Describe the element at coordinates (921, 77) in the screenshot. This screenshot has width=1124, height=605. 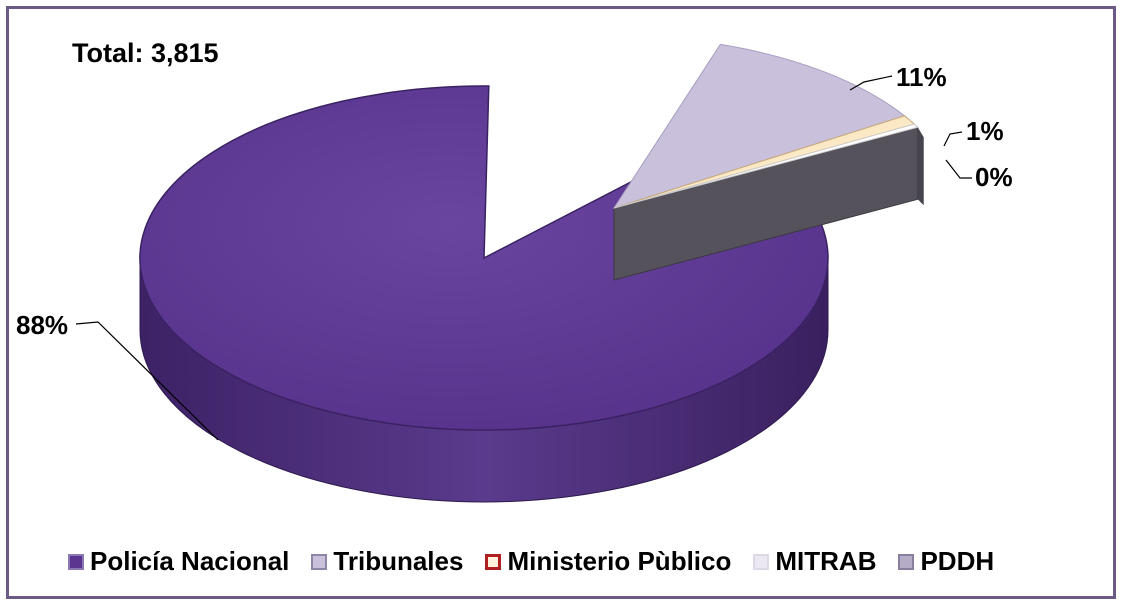
I see `data-label-tribunales: 11%` at that location.